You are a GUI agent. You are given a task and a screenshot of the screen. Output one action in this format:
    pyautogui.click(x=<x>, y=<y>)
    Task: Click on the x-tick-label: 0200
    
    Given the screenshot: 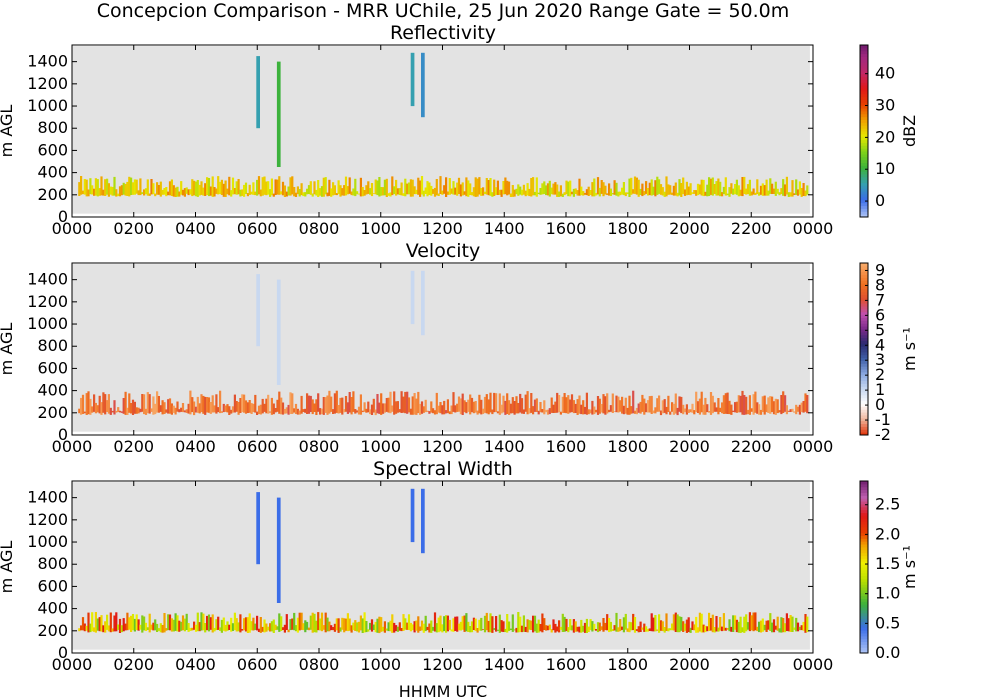 What is the action you would take?
    pyautogui.click(x=133, y=228)
    